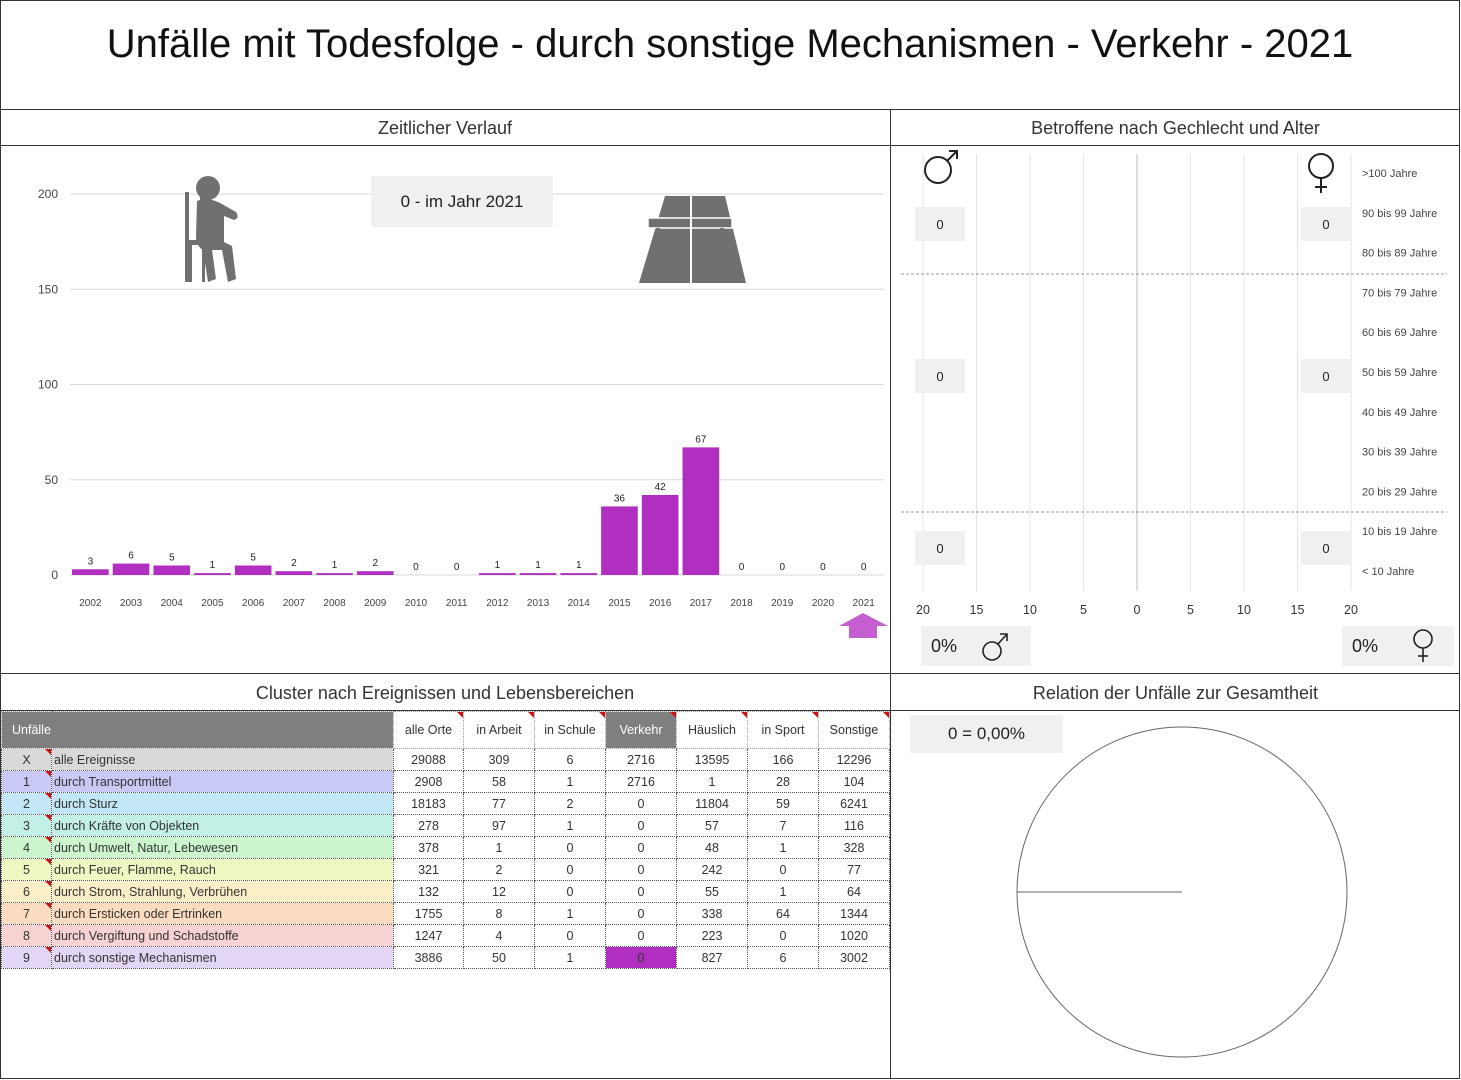 Image resolution: width=1461 pixels, height=1080 pixels. Describe the element at coordinates (742, 567) in the screenshot. I see `bar-value-label: 0` at that location.